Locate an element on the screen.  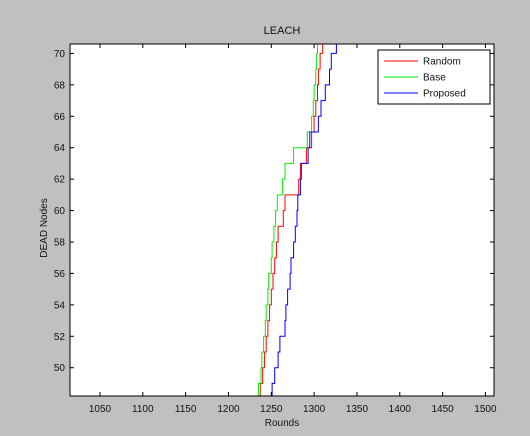
x-tick-label: 1200 is located at coordinates (228, 409).